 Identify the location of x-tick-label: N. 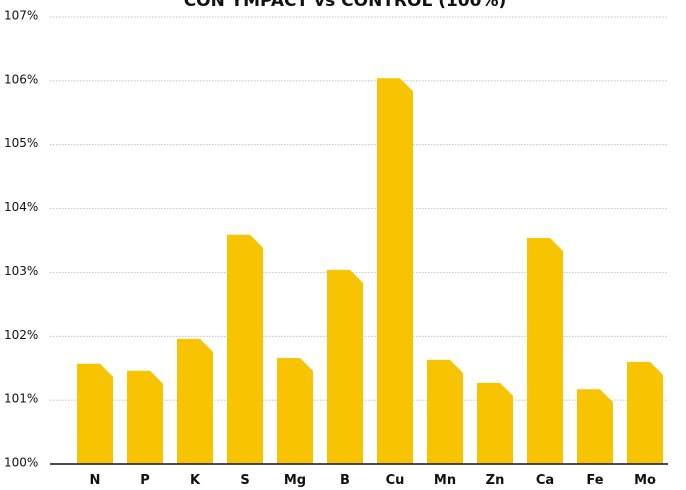
(95, 480).